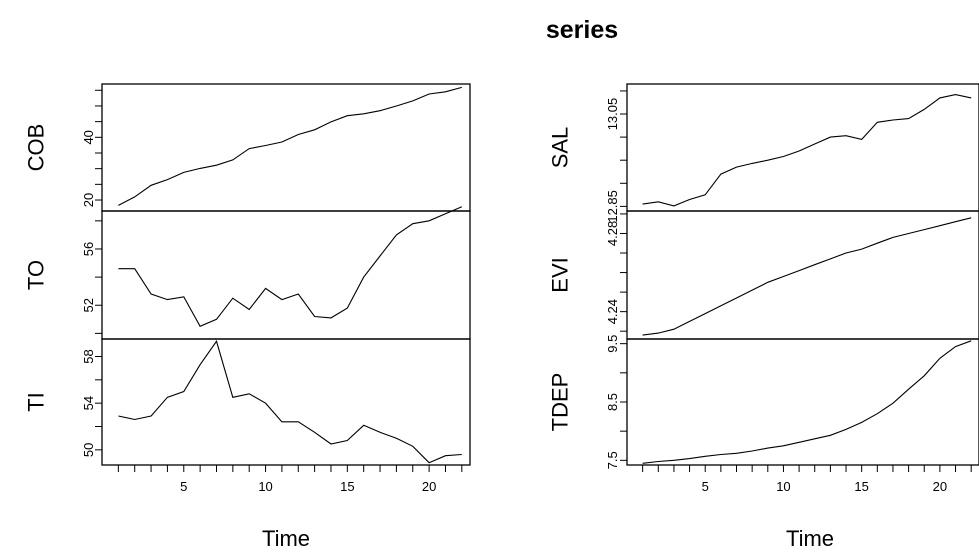 The width and height of the screenshot is (979, 552). Describe the element at coordinates (88, 137) in the screenshot. I see `y-tick-label-cob: 40` at that location.